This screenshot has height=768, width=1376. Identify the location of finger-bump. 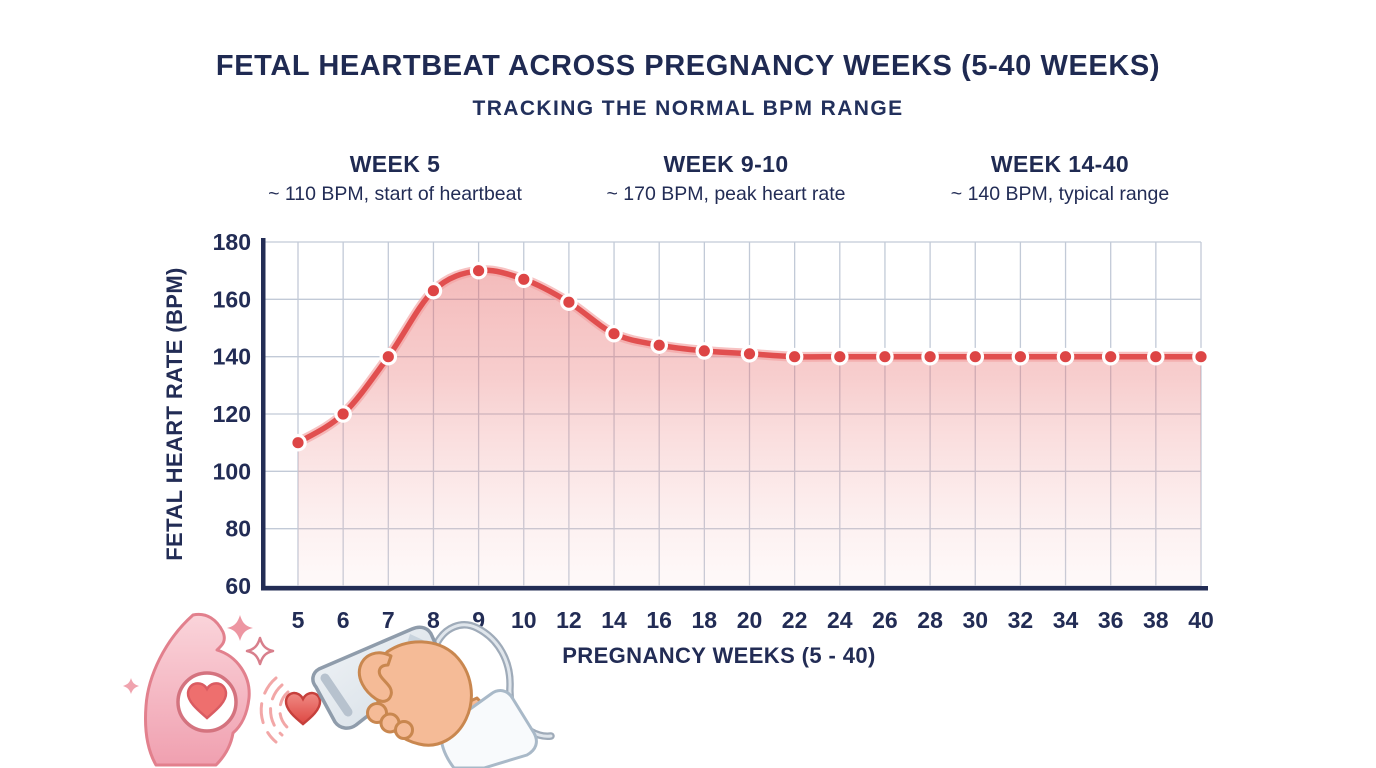
(404, 730).